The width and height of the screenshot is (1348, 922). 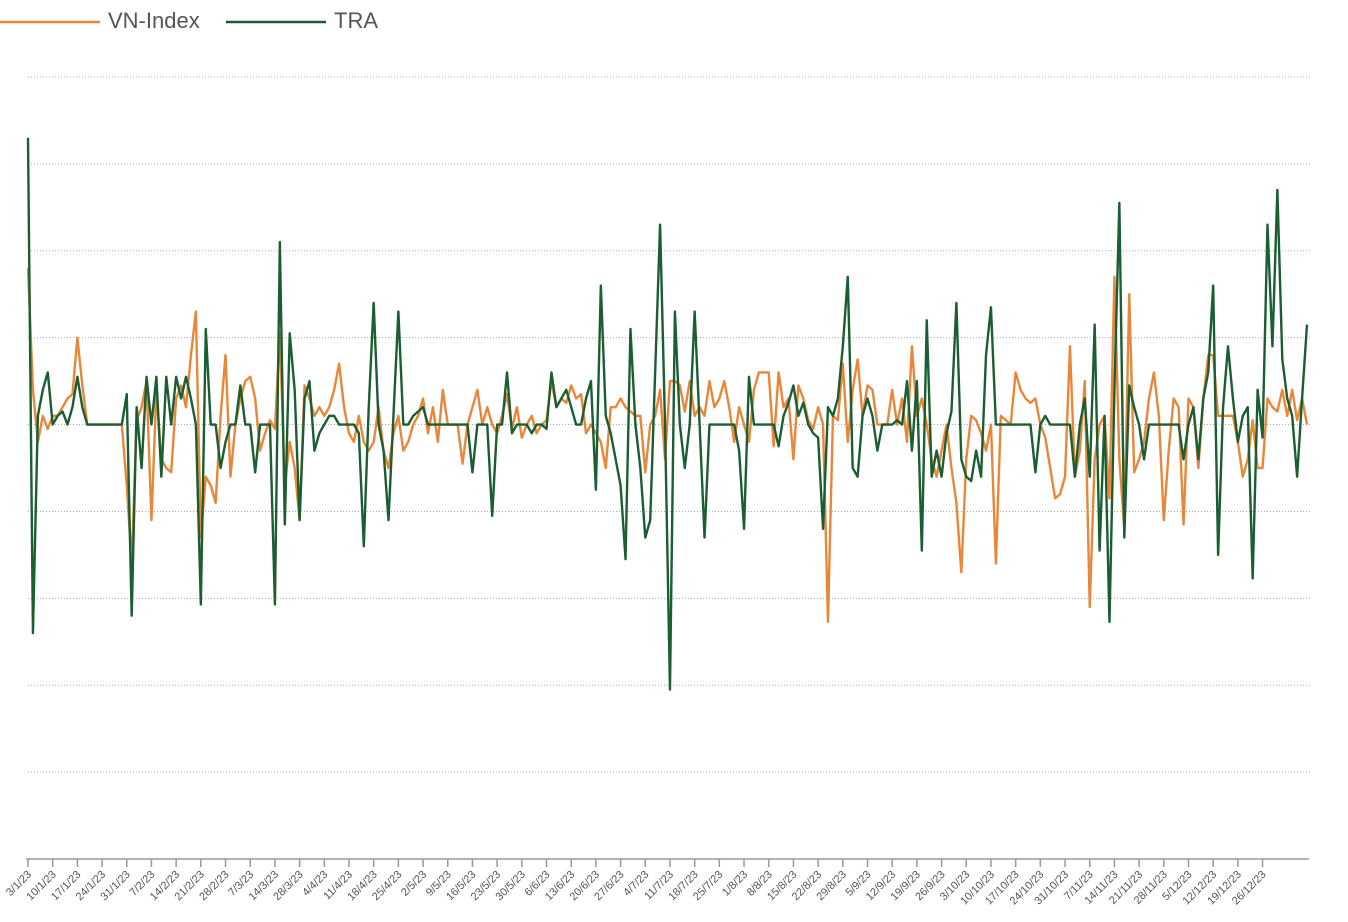 What do you see at coordinates (414, 884) in the screenshot?
I see `x-tick-label: 2/5/23` at bounding box center [414, 884].